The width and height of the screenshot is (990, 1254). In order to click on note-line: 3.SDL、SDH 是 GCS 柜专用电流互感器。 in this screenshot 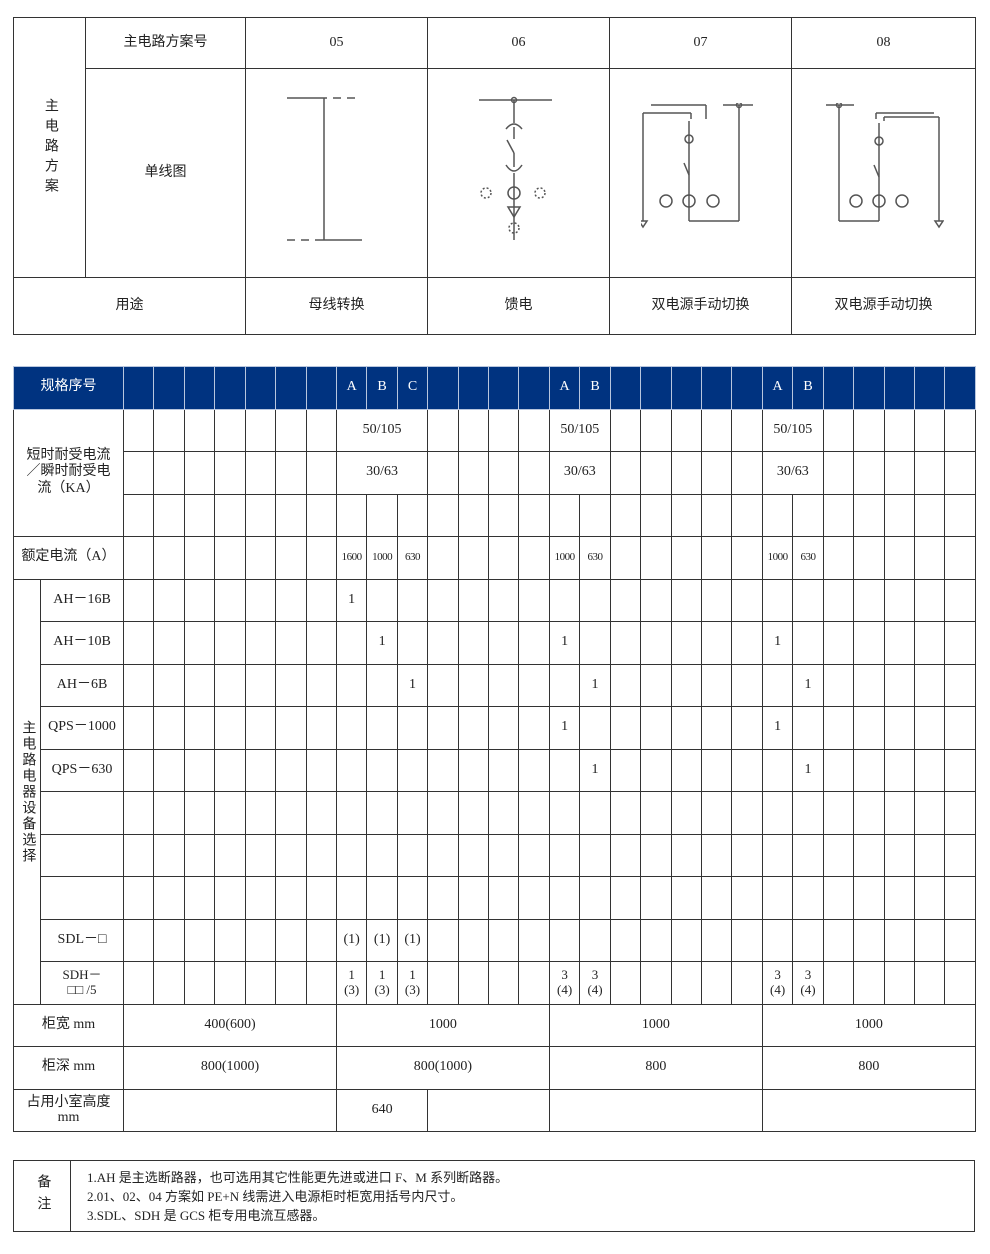, I will do `click(206, 1215)`.